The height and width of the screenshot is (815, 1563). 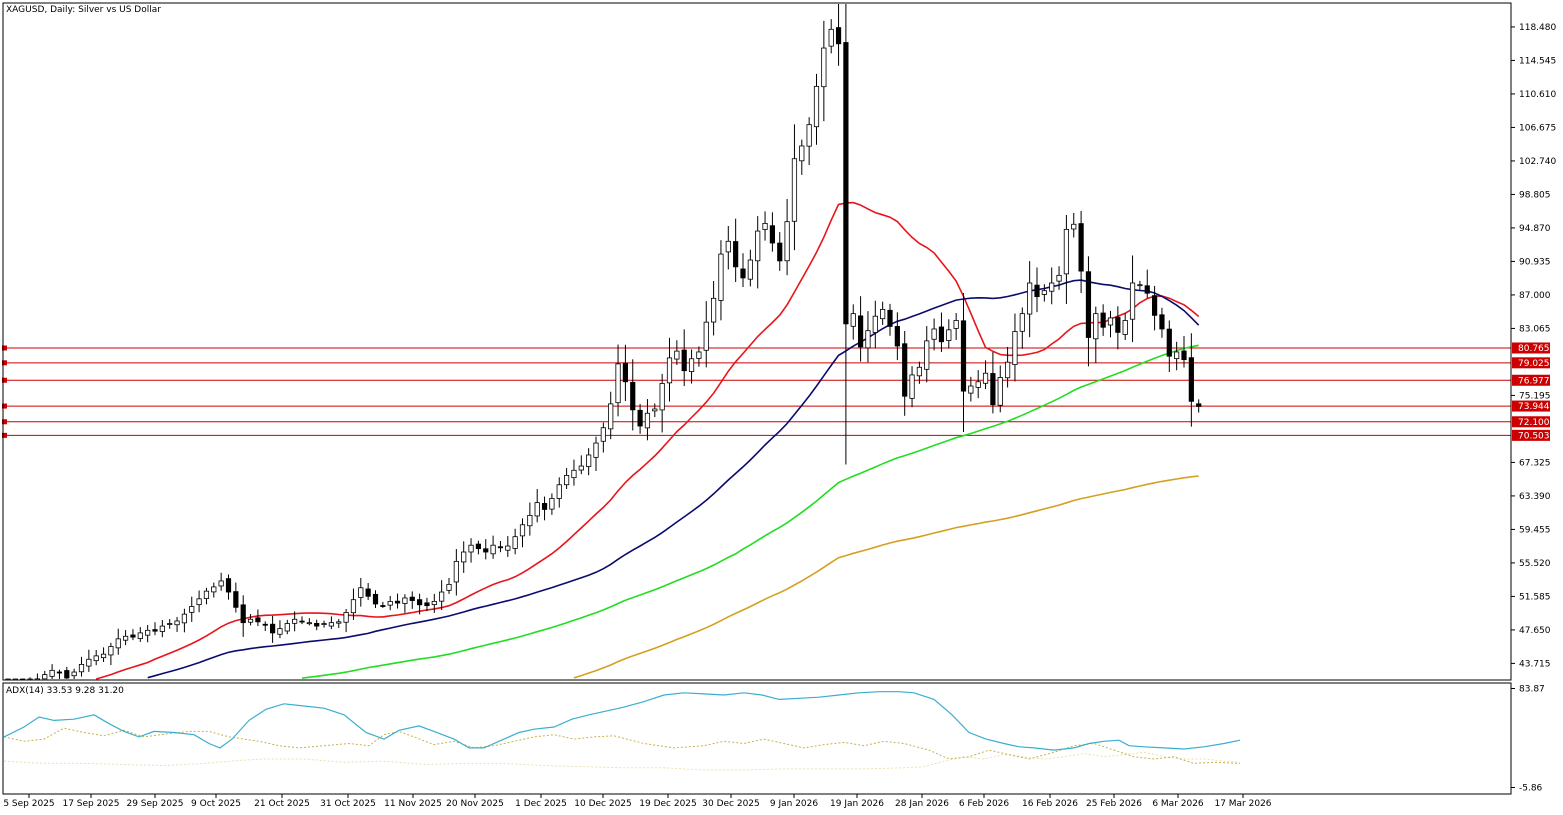 I want to click on price-tick-label: 87.000, so click(x=1535, y=296).